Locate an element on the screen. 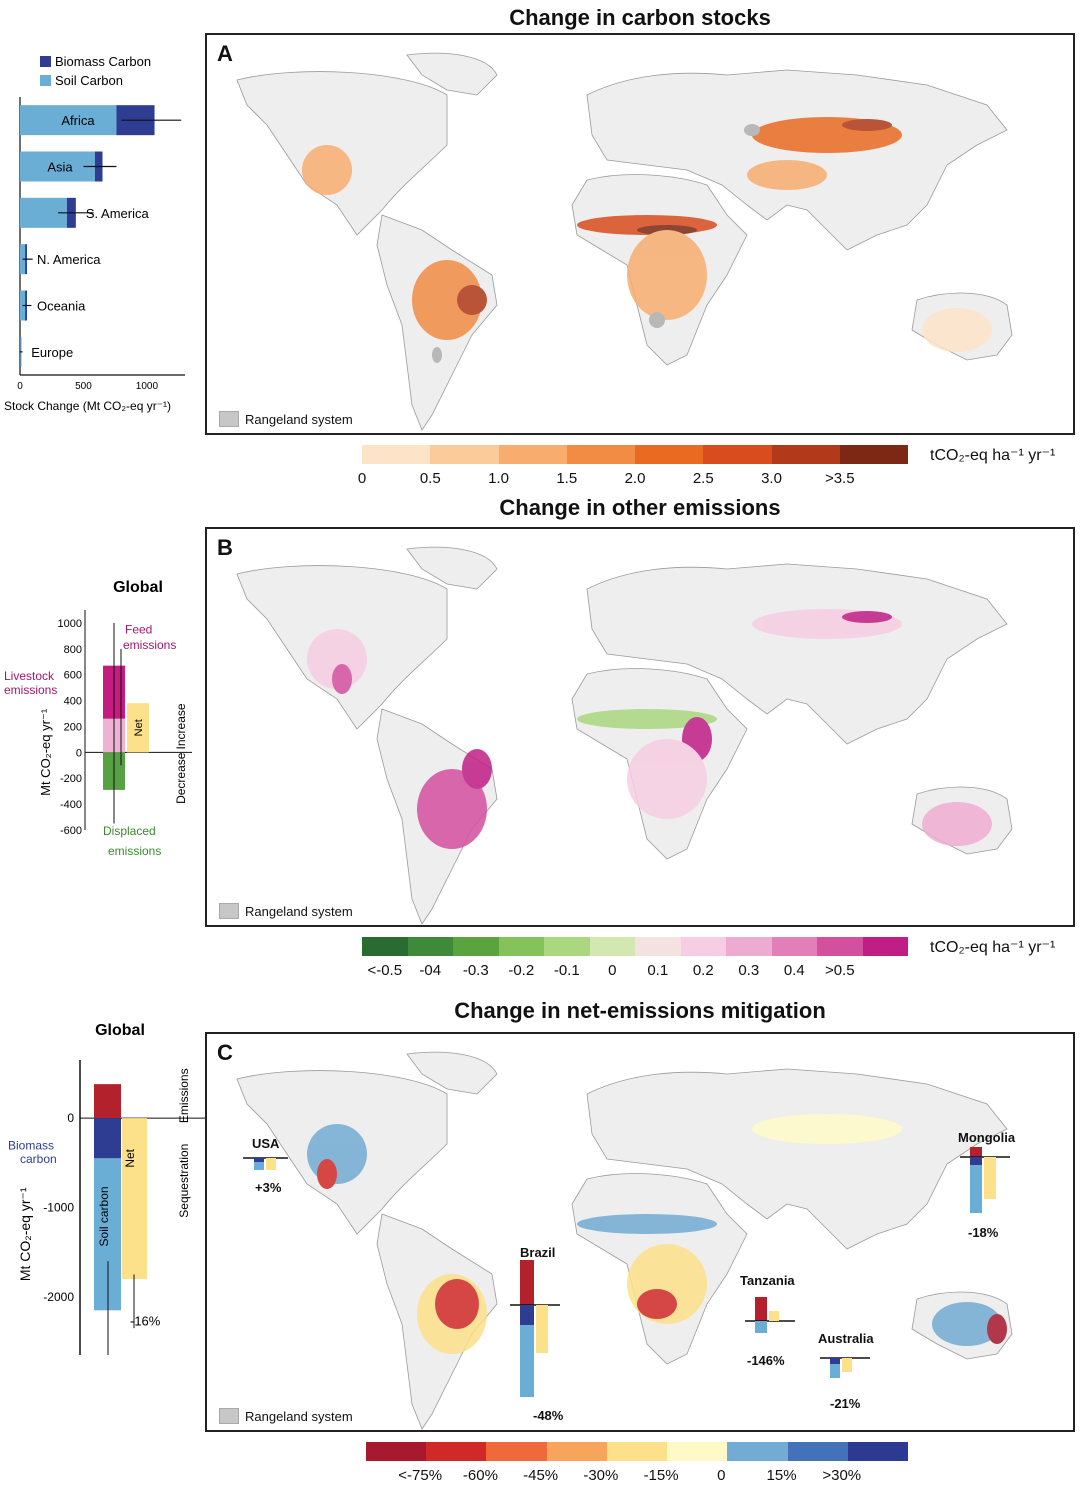 This screenshot has width=1080, height=1487. scale-tick-label: >30% is located at coordinates (842, 1475).